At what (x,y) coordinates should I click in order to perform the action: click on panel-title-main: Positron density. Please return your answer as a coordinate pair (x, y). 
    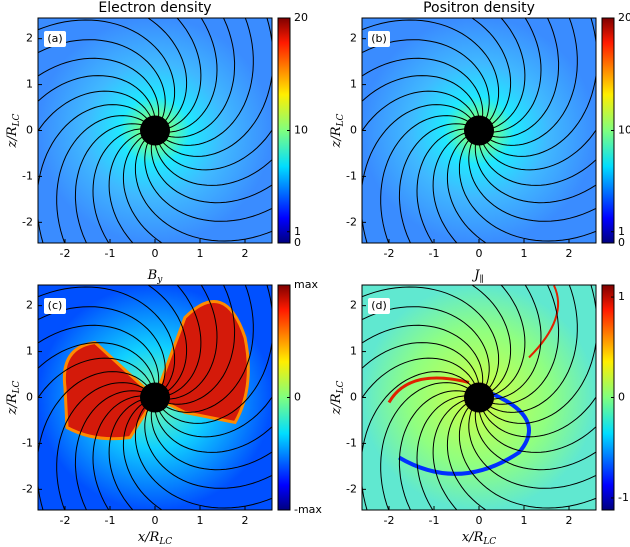
    Looking at the image, I should click on (479, 8).